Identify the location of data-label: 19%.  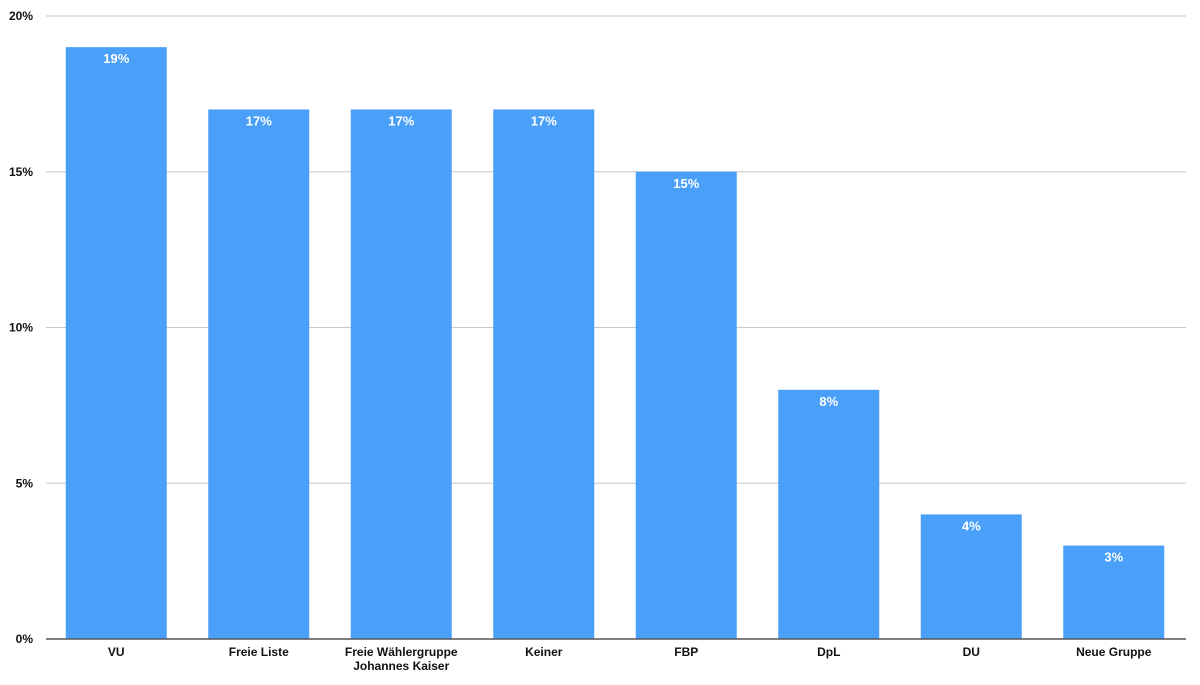
(116, 58).